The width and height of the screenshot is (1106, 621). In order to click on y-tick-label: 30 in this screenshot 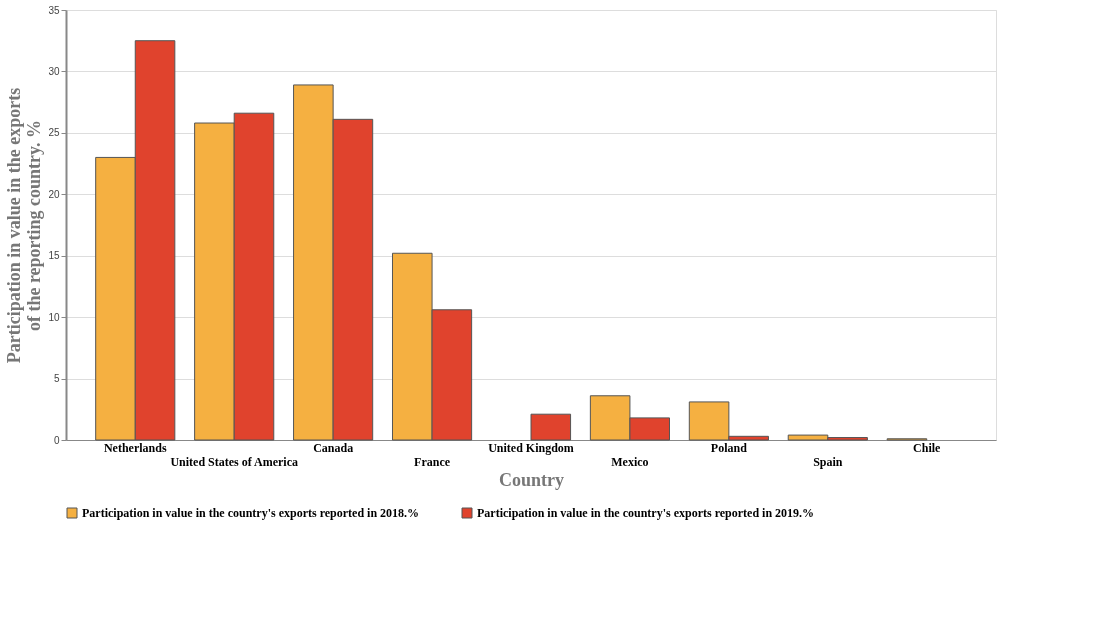, I will do `click(54, 71)`.